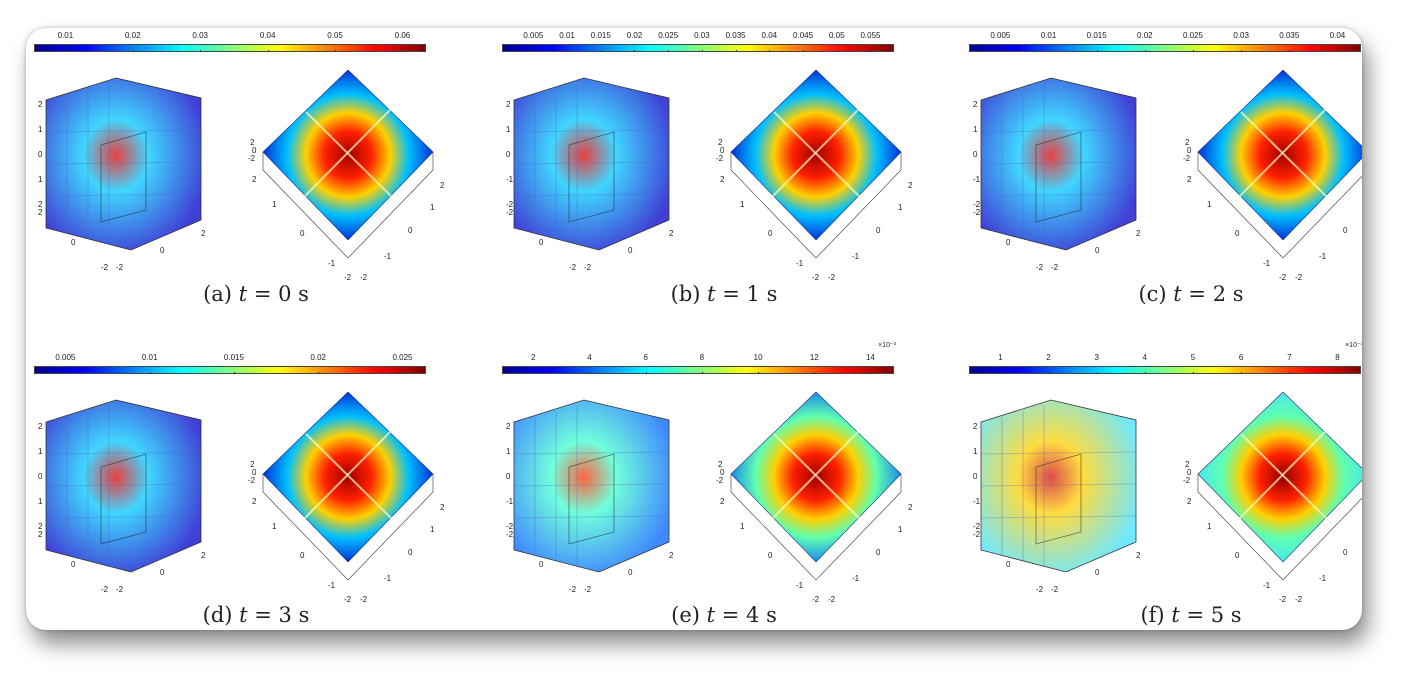 The height and width of the screenshot is (683, 1415). I want to click on caption-label: (e), so click(689, 615).